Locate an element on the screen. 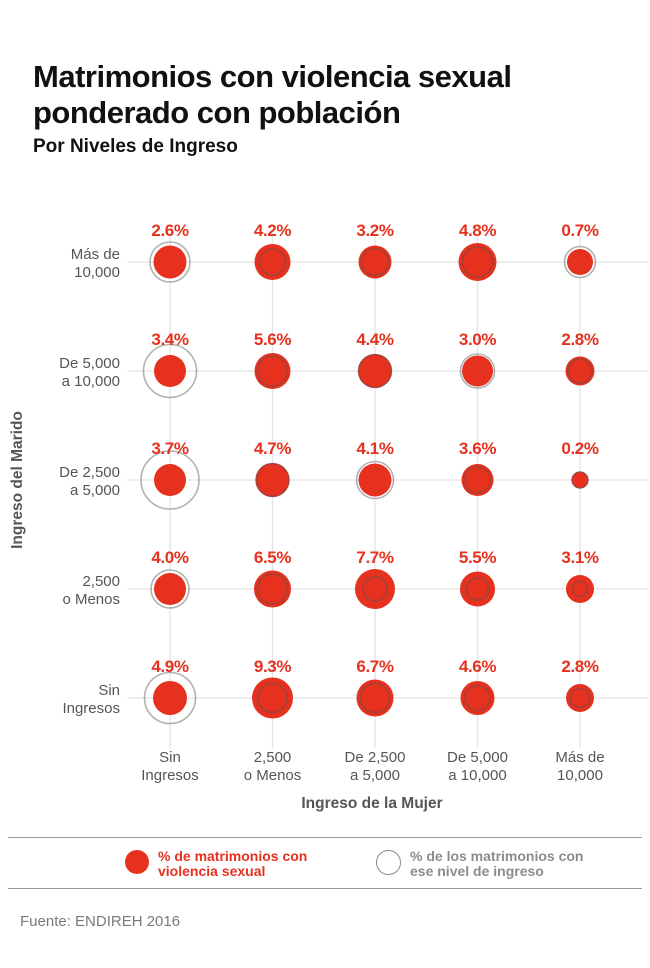 This screenshot has width=650, height=968. value-label-r1c3: 3.2% is located at coordinates (374, 230).